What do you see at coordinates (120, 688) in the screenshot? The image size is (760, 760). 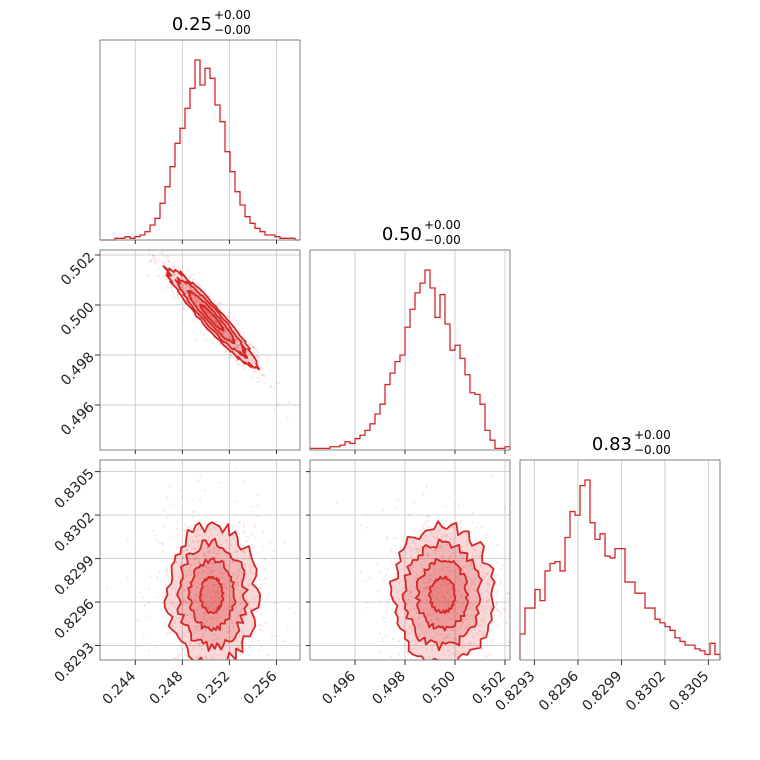 I see `x-tick-label: 0.244` at bounding box center [120, 688].